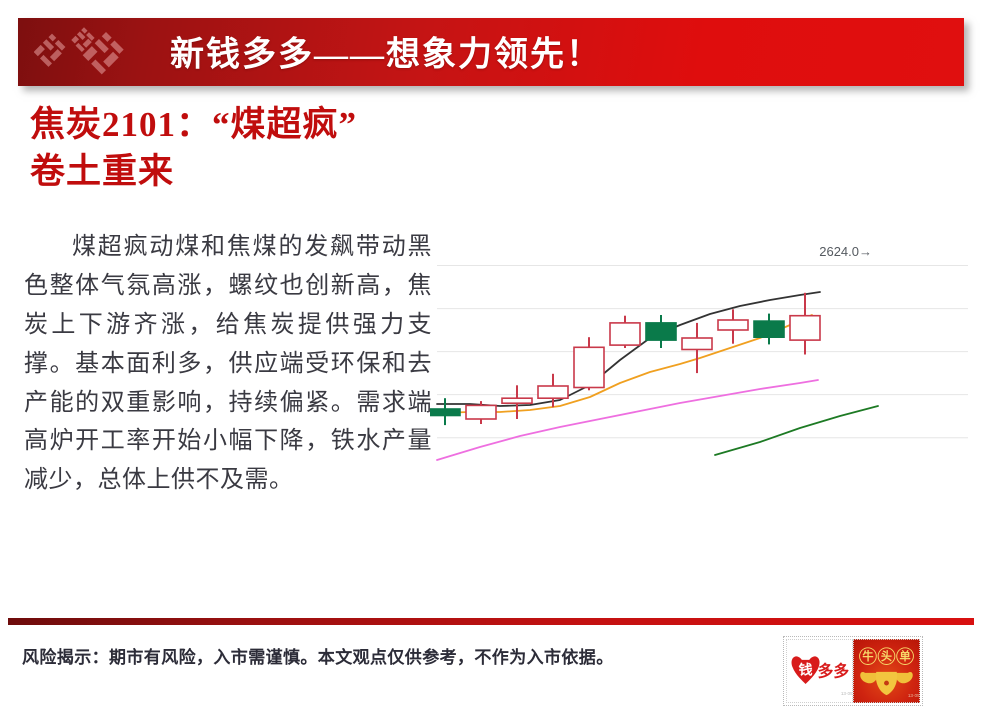  I want to click on risk-disclaimer: 风险揭示：期市有风险，入市需谨慎。本文观点仅供参考，不作为入市依据。, so click(318, 657).